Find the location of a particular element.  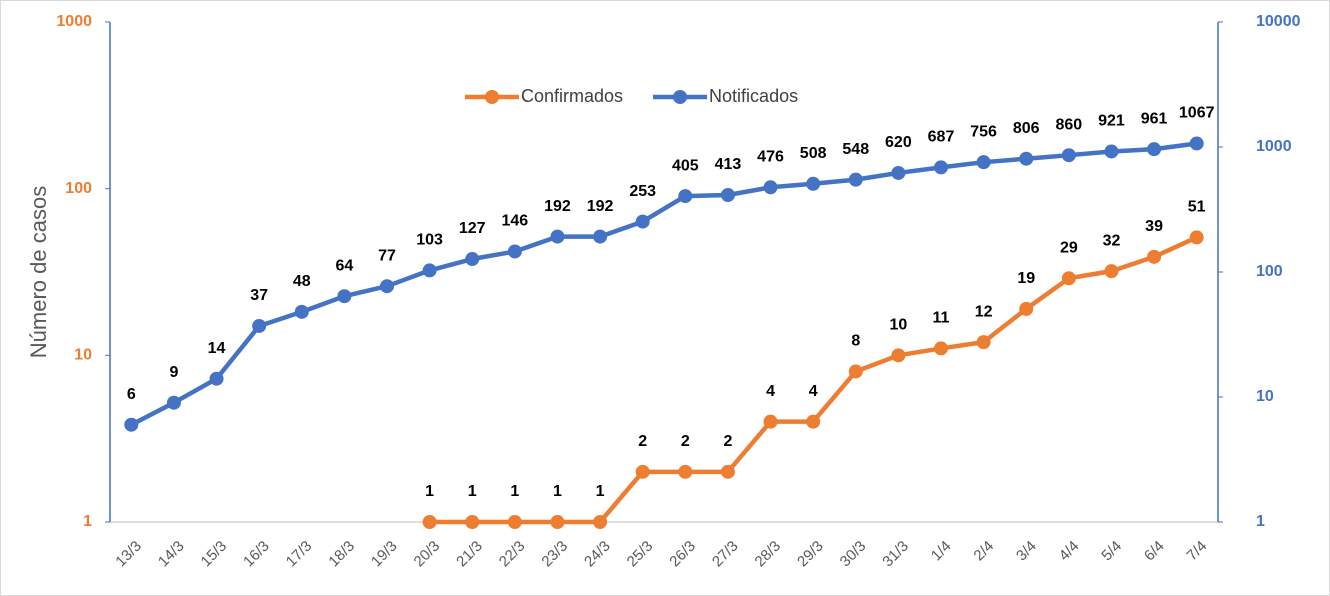

data-label: 620 is located at coordinates (898, 142).